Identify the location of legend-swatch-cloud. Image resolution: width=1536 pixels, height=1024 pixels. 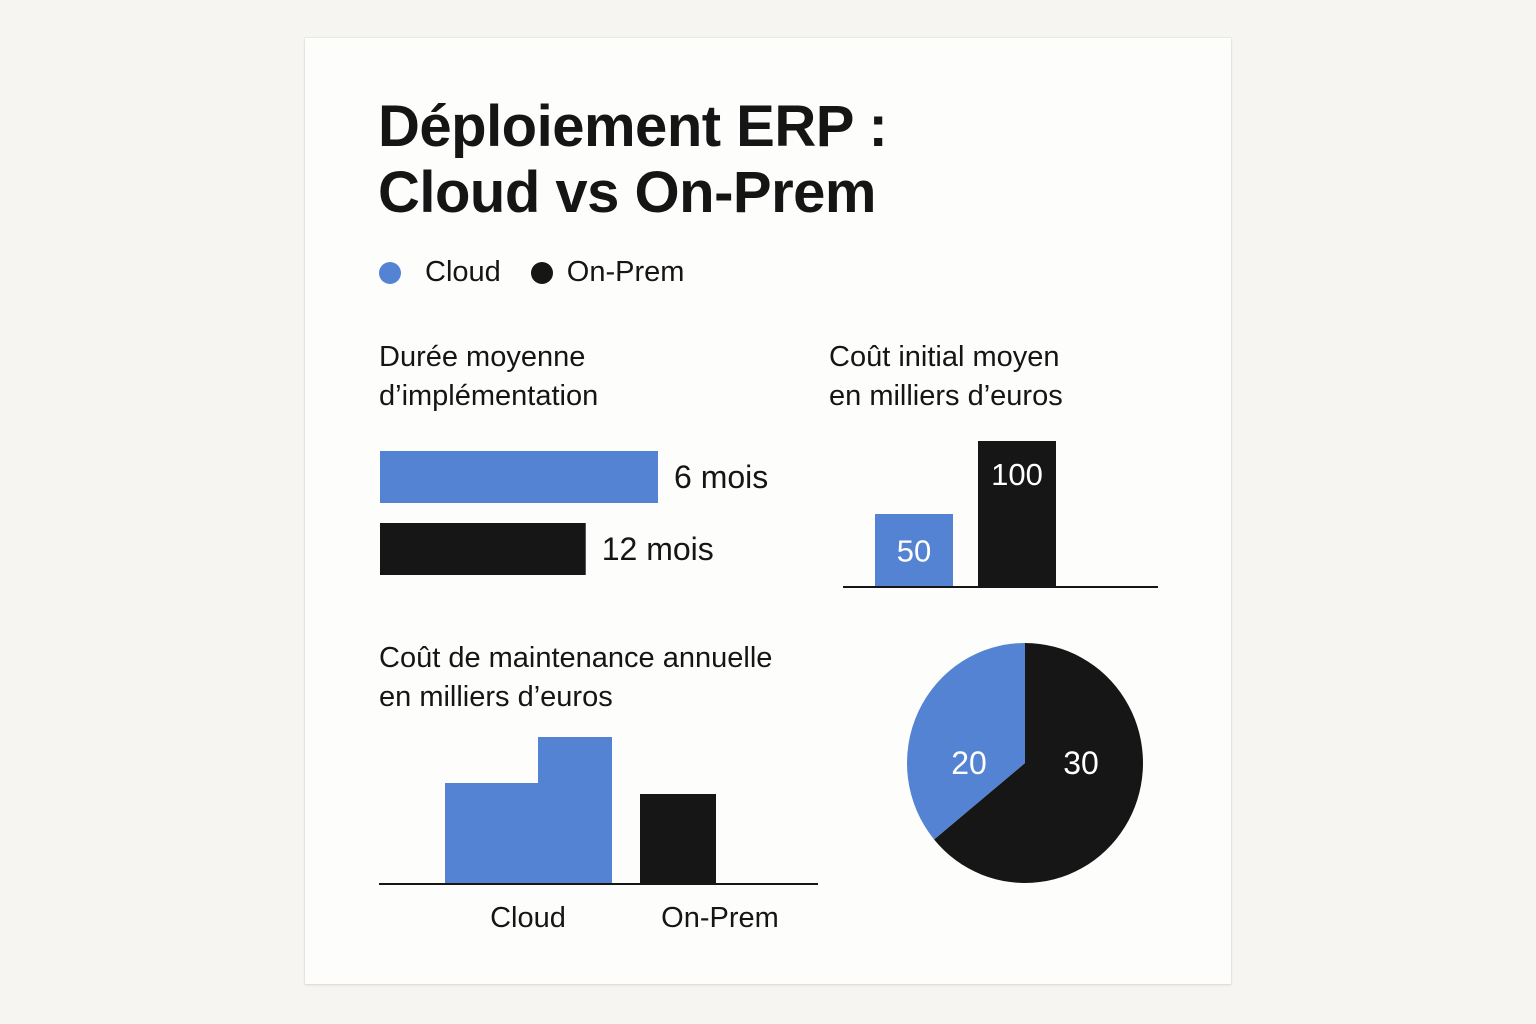
(390, 272).